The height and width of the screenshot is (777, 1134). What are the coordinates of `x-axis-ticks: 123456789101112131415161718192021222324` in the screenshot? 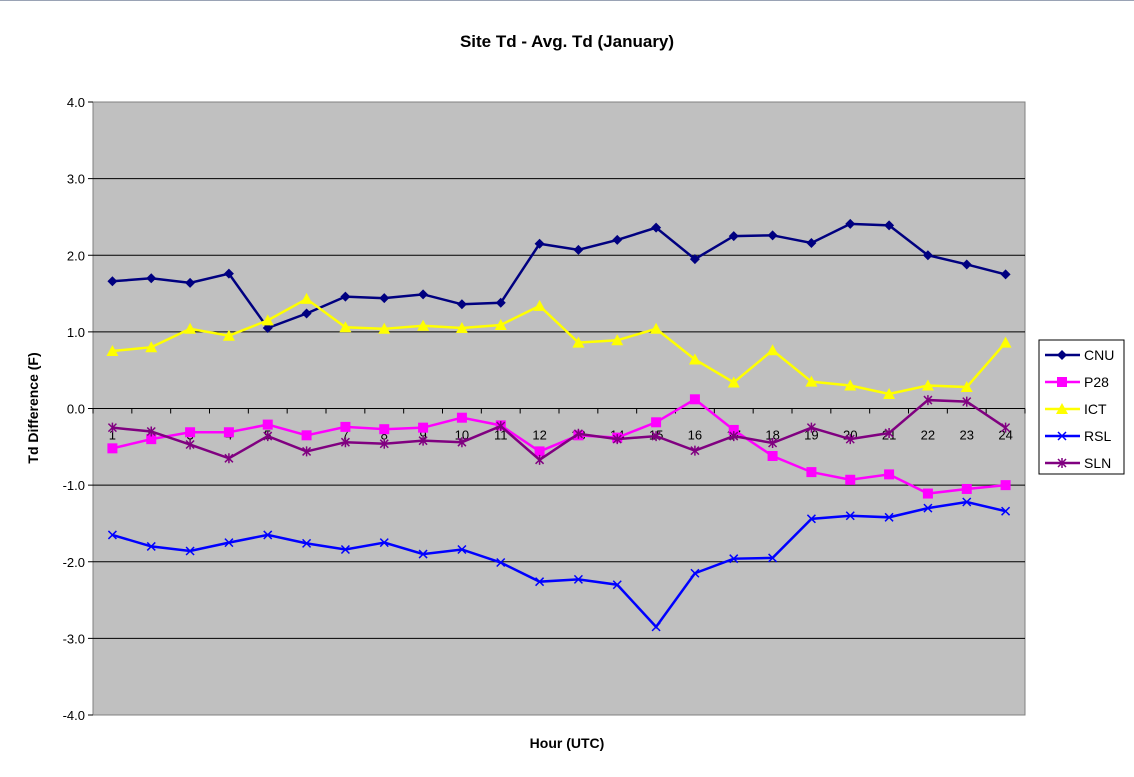 It's located at (559, 425).